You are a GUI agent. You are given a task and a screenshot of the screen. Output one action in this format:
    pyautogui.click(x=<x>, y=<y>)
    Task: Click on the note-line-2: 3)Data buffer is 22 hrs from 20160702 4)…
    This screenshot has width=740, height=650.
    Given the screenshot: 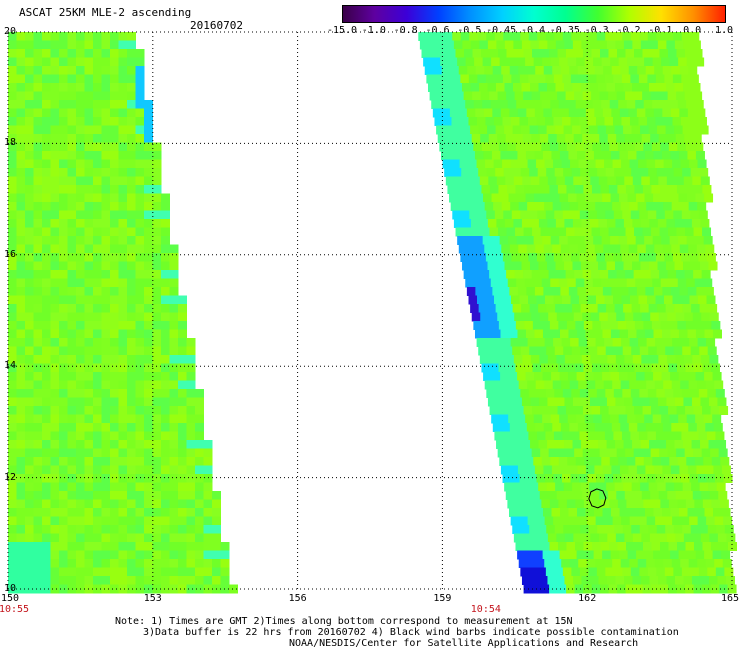 What is the action you would take?
    pyautogui.click(x=411, y=632)
    